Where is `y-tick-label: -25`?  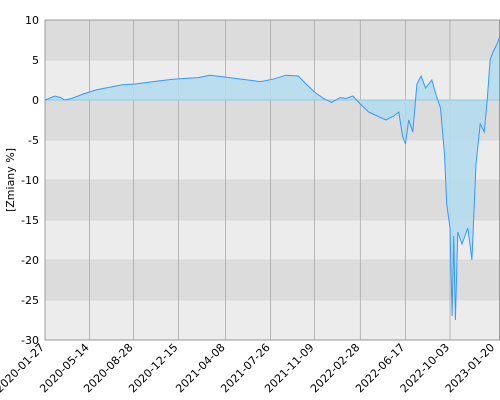 y-tick-label: -25 is located at coordinates (30, 300).